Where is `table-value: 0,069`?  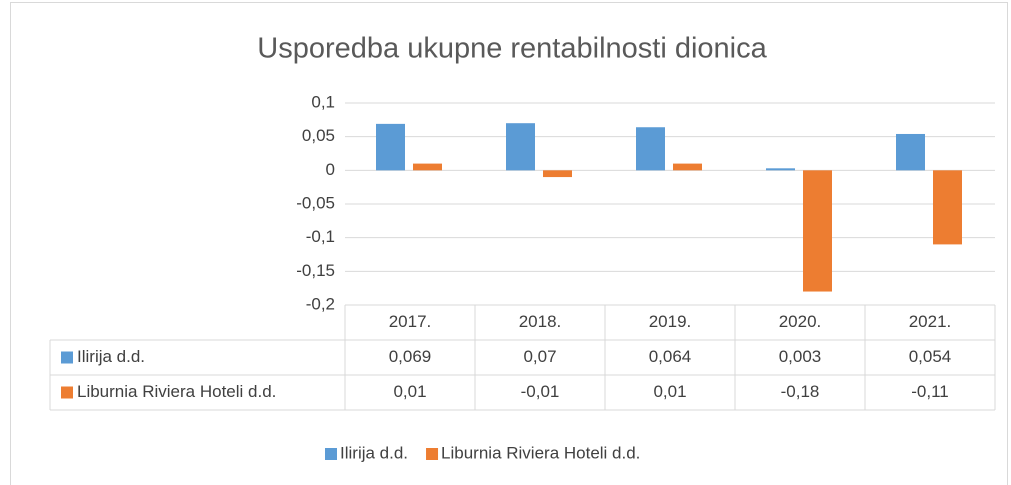
table-value: 0,069 is located at coordinates (410, 356).